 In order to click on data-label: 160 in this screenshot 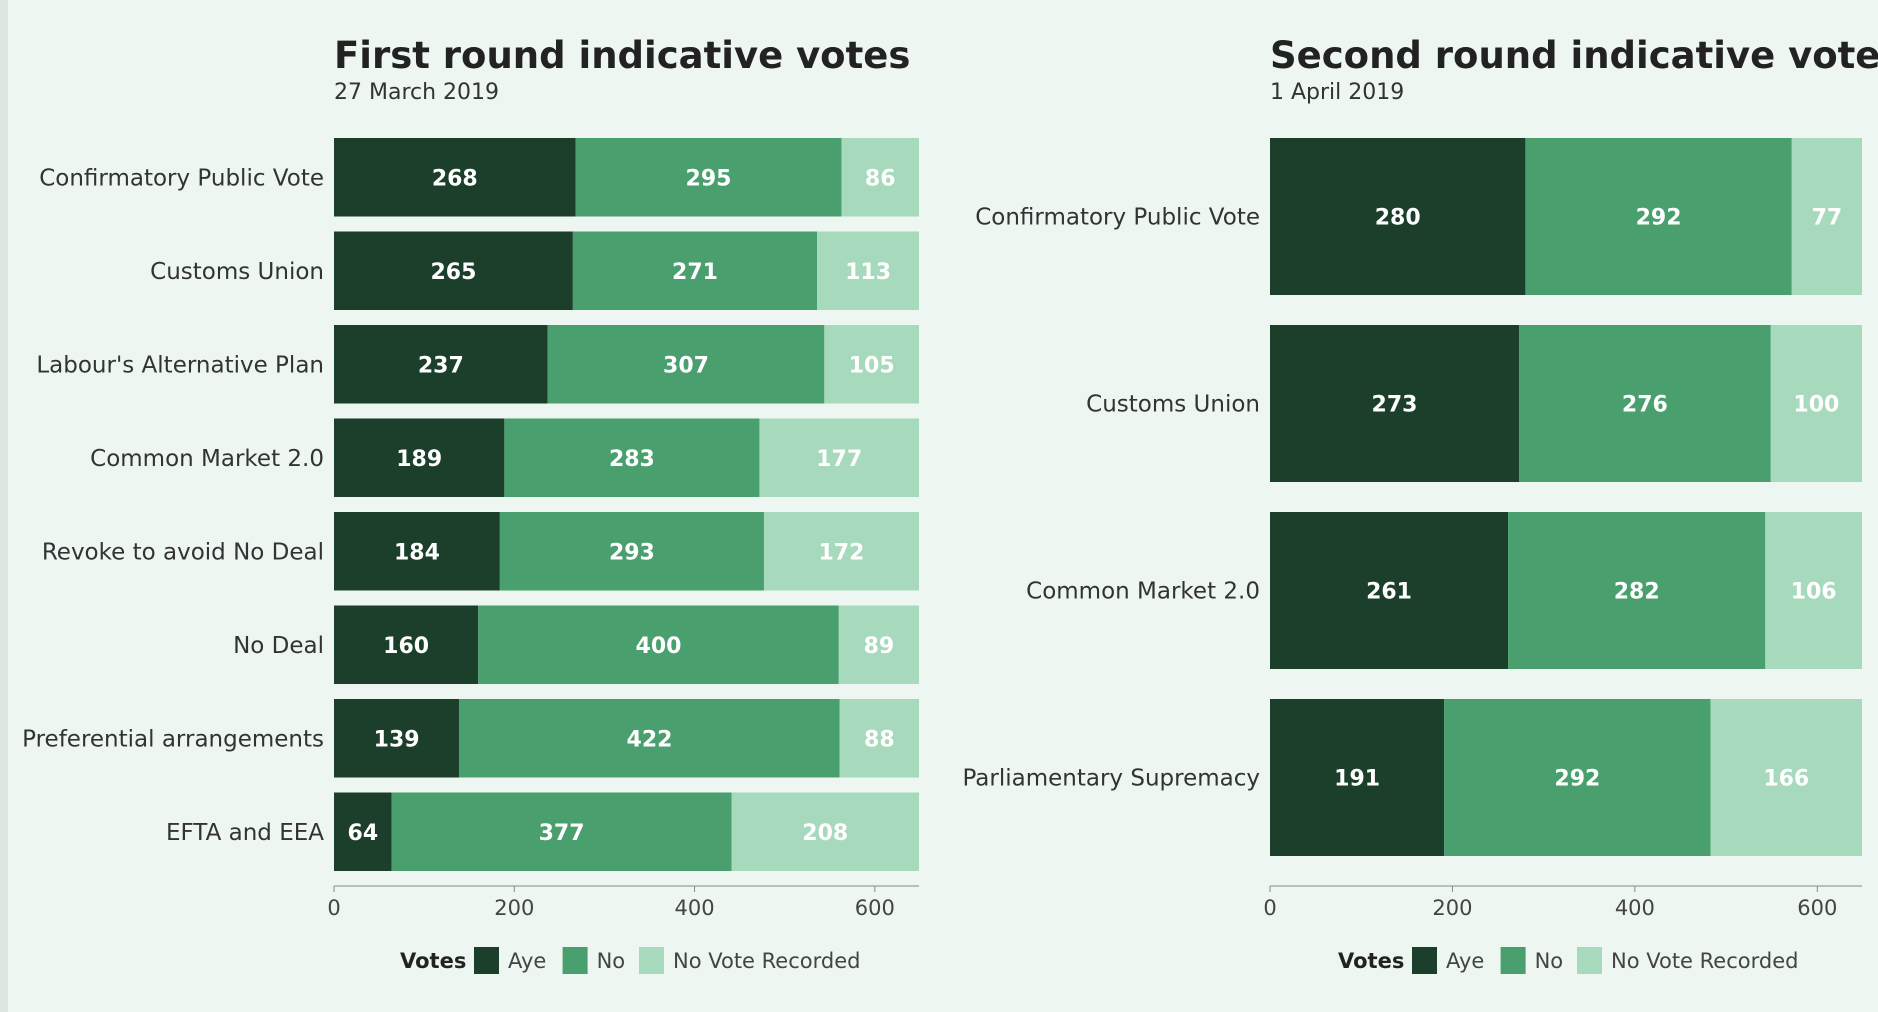, I will do `click(406, 646)`.